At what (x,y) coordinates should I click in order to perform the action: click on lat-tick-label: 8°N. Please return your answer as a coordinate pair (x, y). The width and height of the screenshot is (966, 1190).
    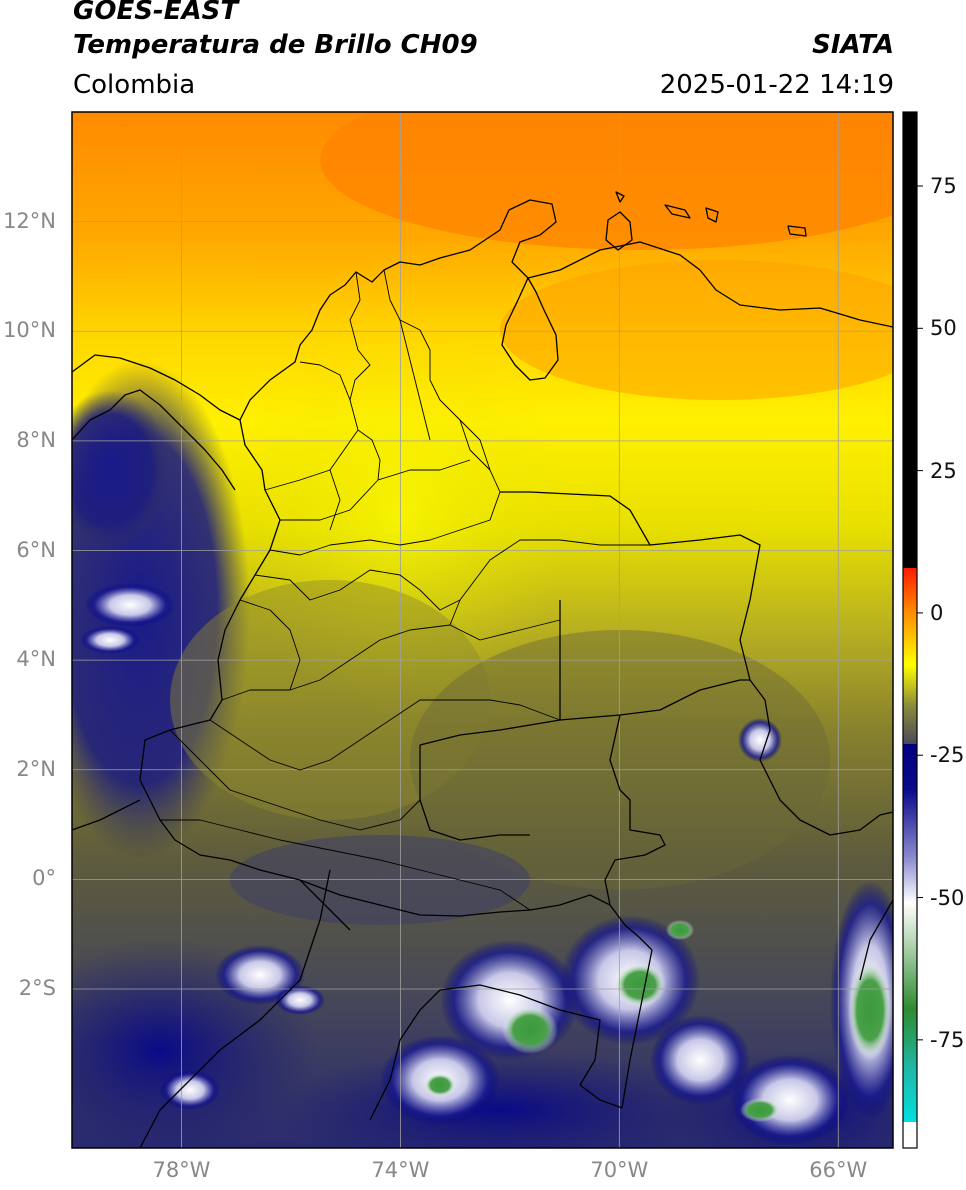
    Looking at the image, I should click on (36, 439).